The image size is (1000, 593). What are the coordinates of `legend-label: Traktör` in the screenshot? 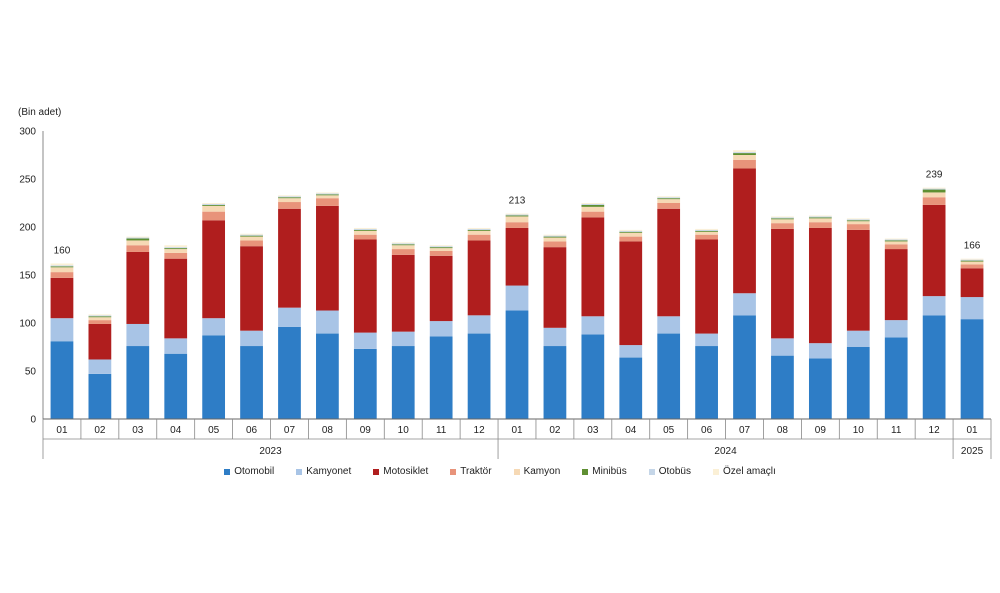 It's located at (476, 471).